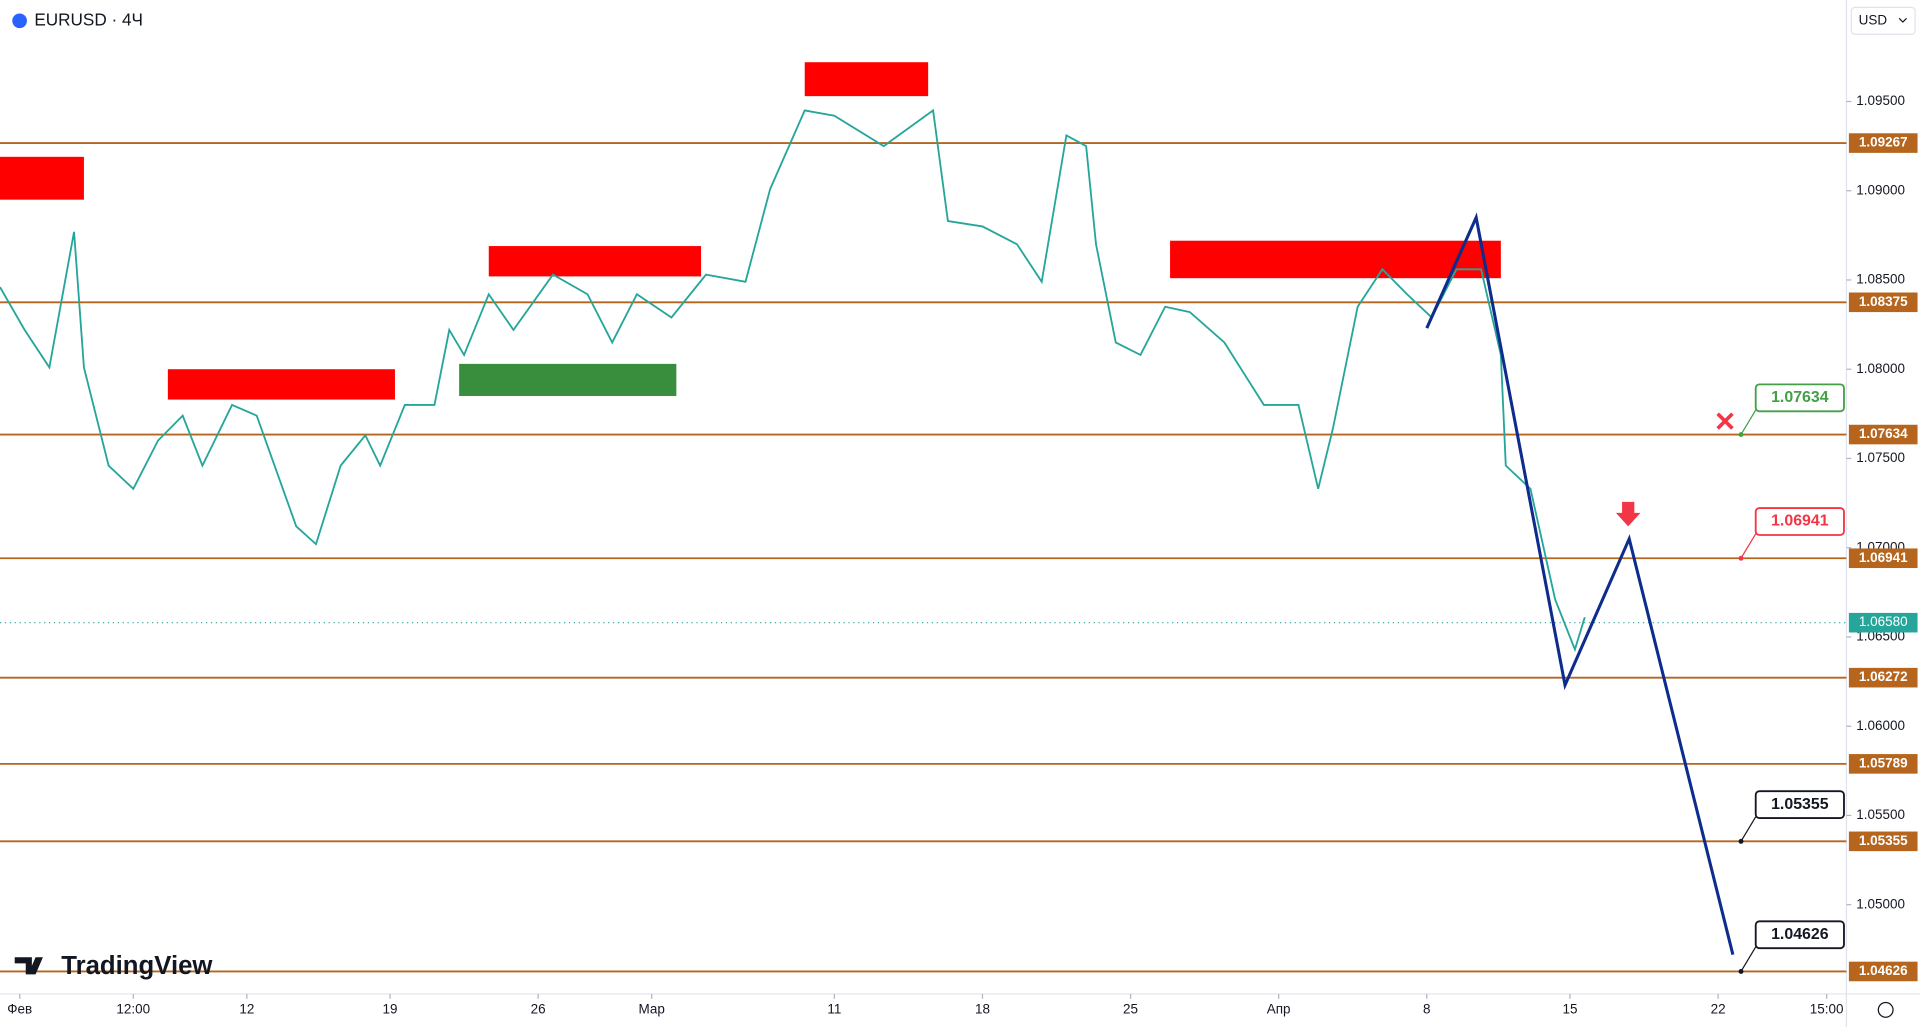 This screenshot has width=1920, height=1027. Describe the element at coordinates (19, 1008) in the screenshot. I see `x-tick-label: Фев` at that location.